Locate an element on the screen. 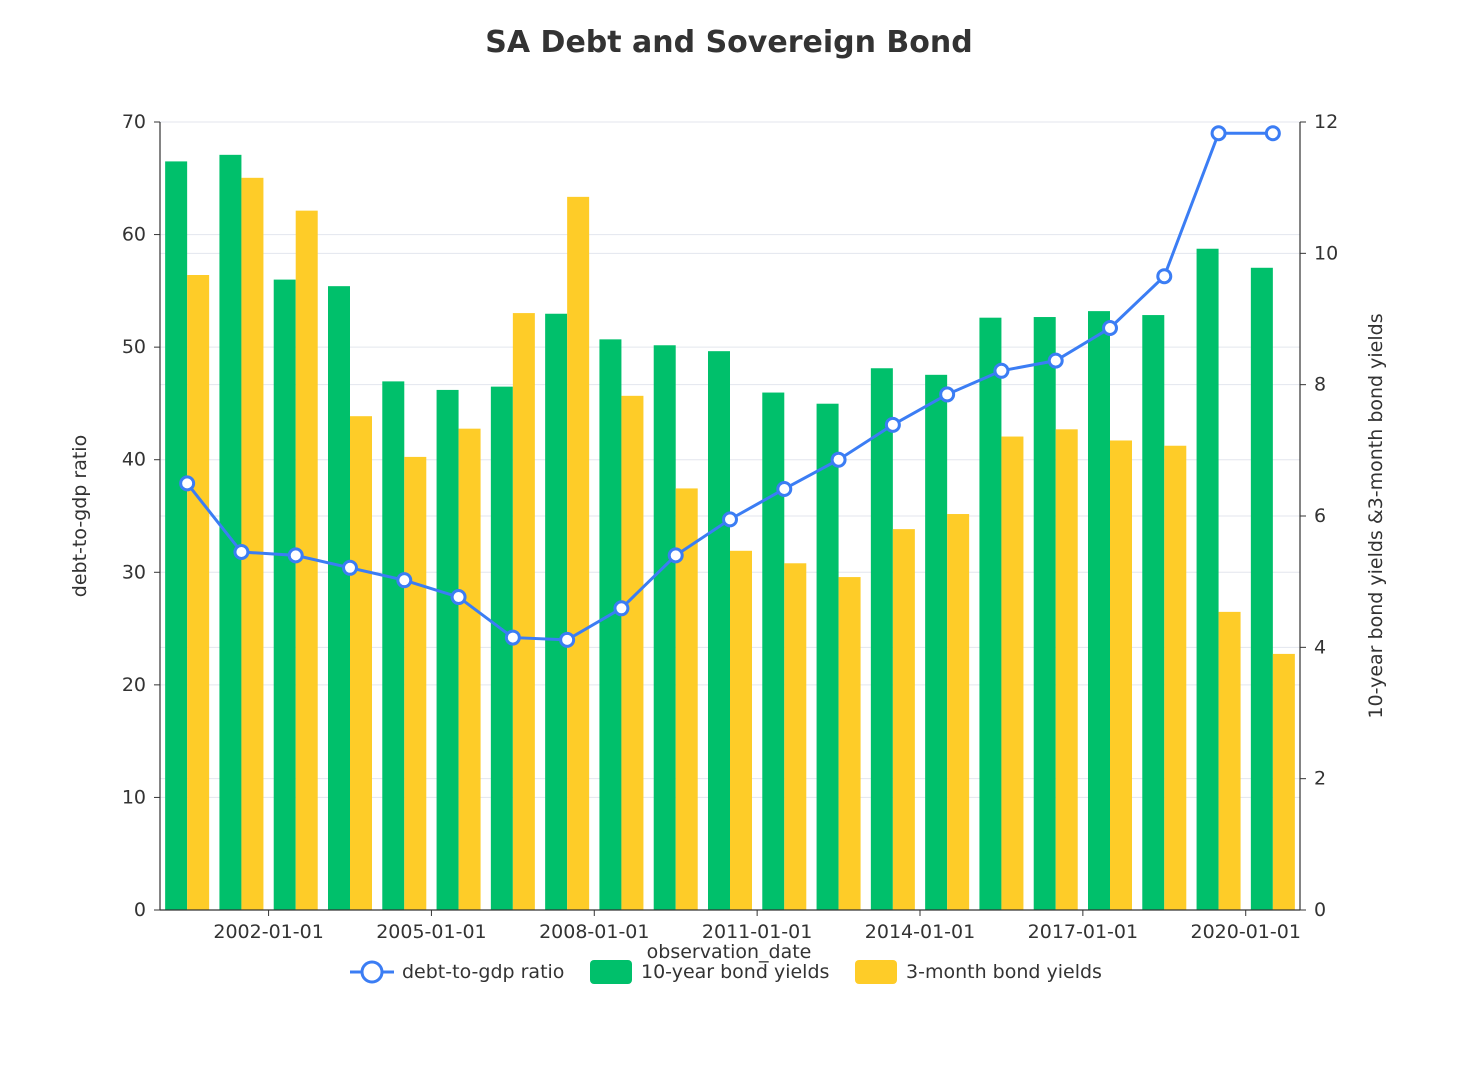 This screenshot has width=1475, height=1070. legend-label: 3-month bond yields is located at coordinates (1004, 972).